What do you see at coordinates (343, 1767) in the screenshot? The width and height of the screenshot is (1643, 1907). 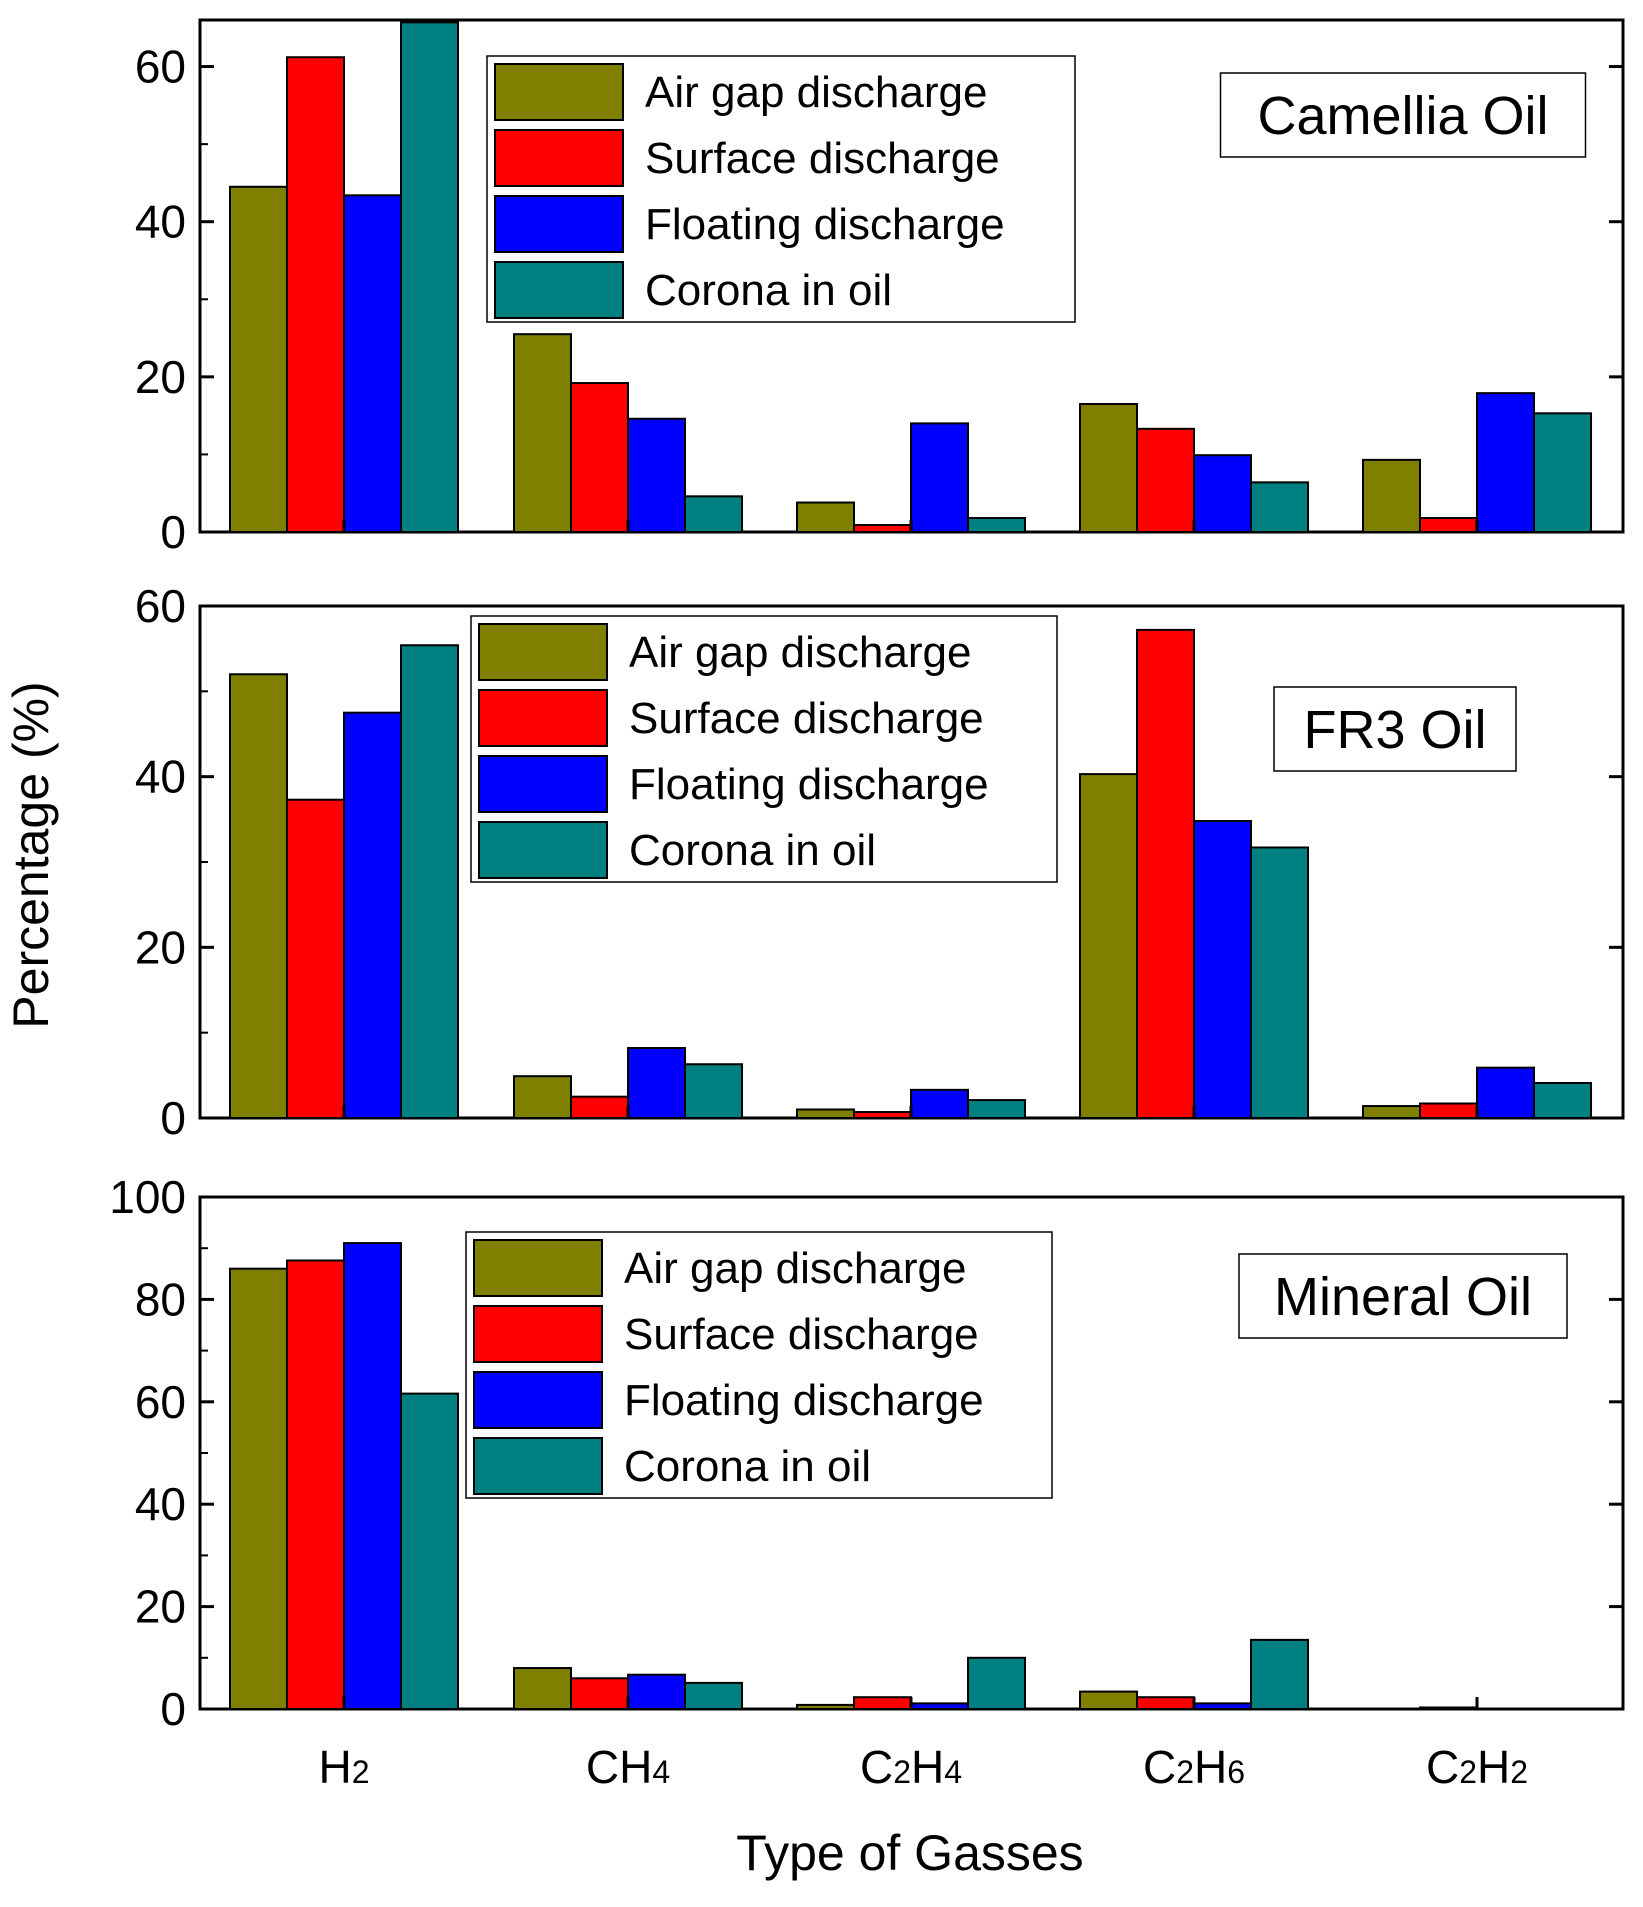 I see `x-category-label: H2` at bounding box center [343, 1767].